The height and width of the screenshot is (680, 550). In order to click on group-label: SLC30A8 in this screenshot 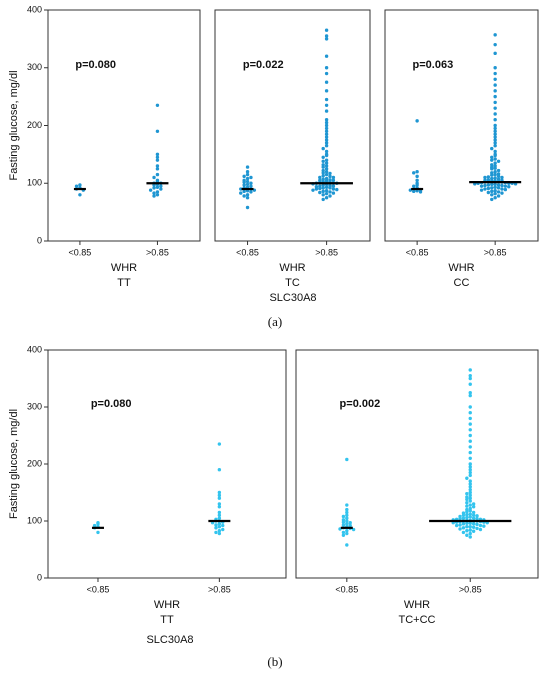, I will do `click(292, 298)`.